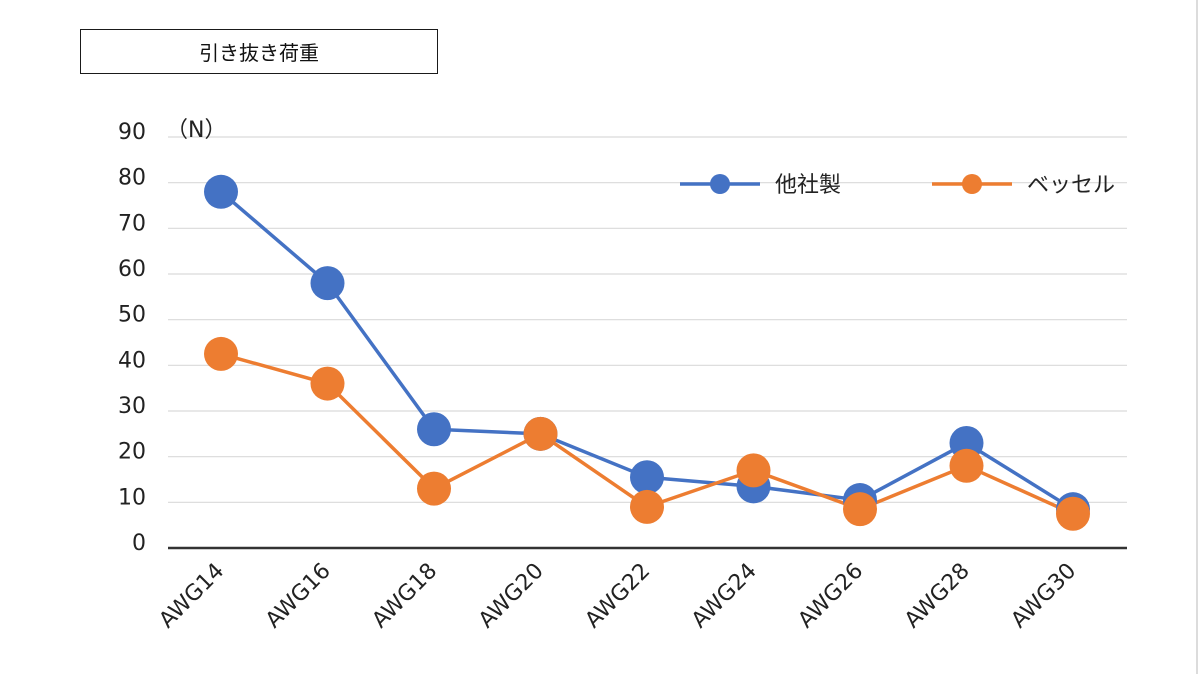 The image size is (1200, 674). What do you see at coordinates (434, 488) in the screenshot?
I see `series-2-point-AWG18` at bounding box center [434, 488].